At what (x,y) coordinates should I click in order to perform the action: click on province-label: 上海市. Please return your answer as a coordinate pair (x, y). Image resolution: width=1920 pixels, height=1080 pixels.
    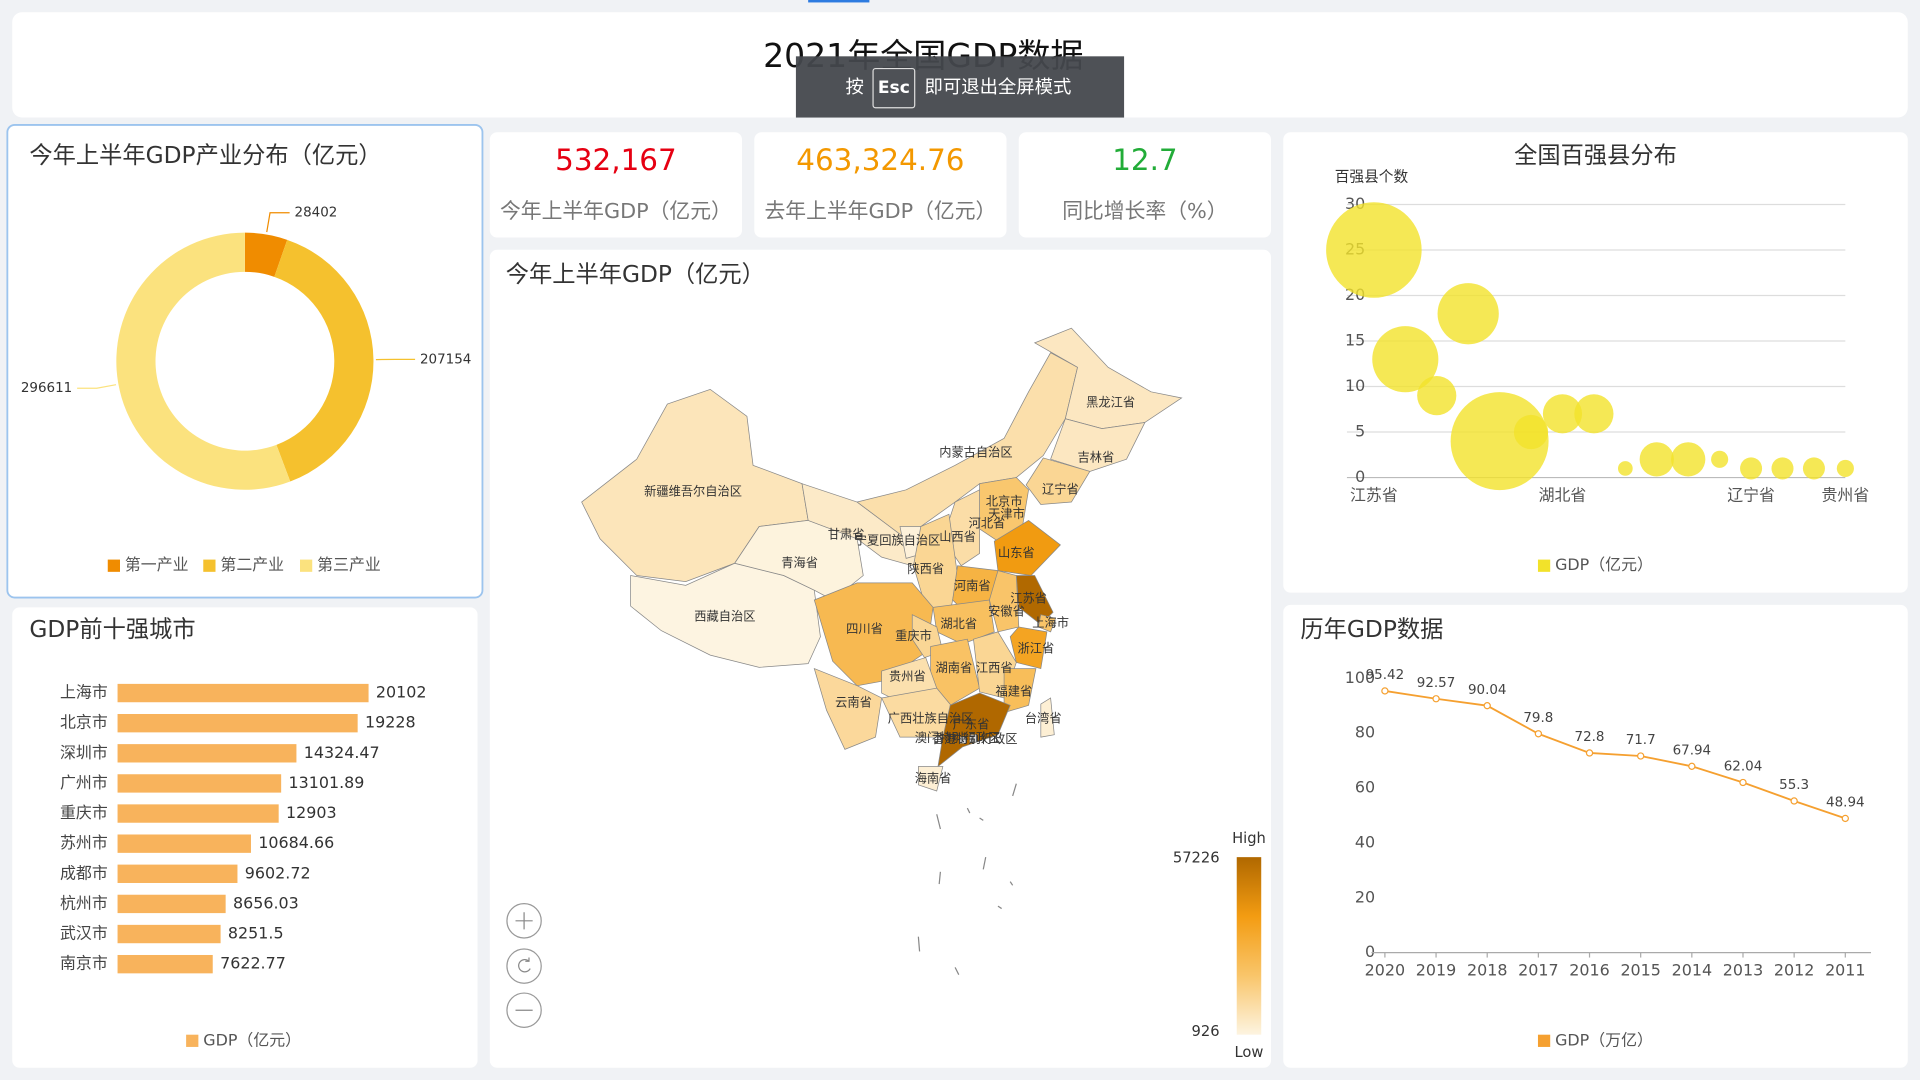
    Looking at the image, I should click on (1050, 622).